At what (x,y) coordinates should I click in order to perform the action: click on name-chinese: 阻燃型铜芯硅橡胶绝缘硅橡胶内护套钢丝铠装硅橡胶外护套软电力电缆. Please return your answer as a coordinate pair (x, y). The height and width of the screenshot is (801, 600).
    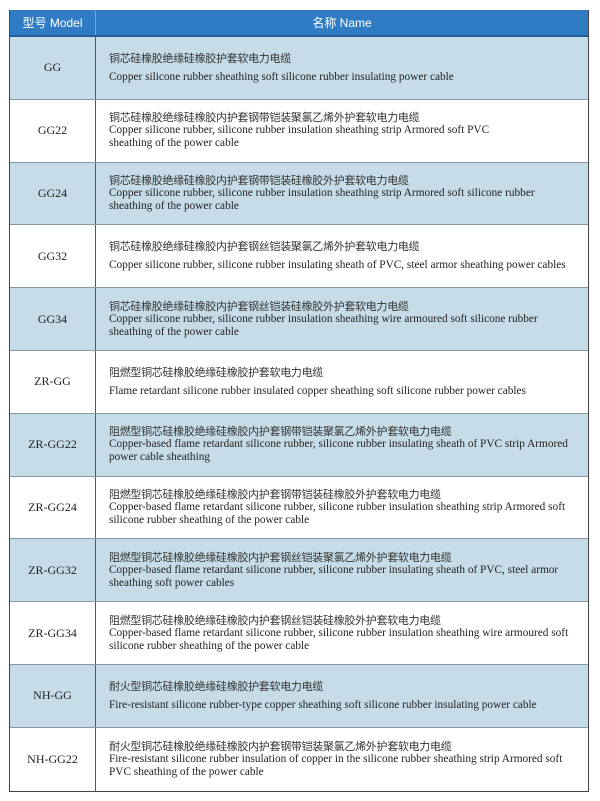
    Looking at the image, I should click on (275, 620).